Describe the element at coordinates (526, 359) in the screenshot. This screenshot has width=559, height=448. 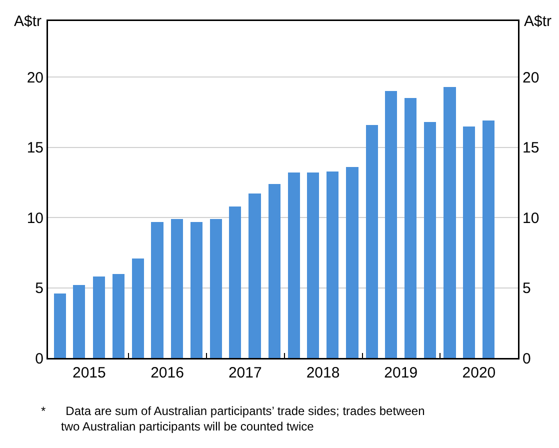
I see `y2-tick-label: 0` at that location.